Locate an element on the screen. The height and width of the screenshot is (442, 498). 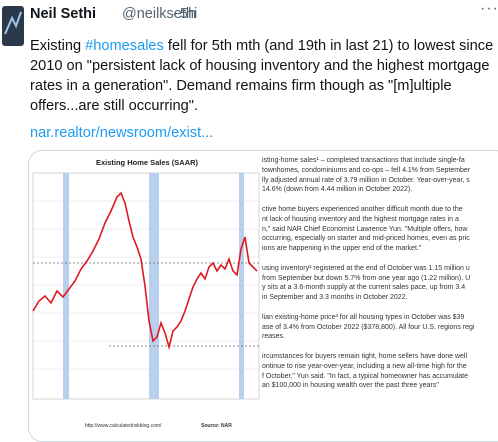
chart-title: Existing Home Sales (SAAR) is located at coordinates (147, 162).